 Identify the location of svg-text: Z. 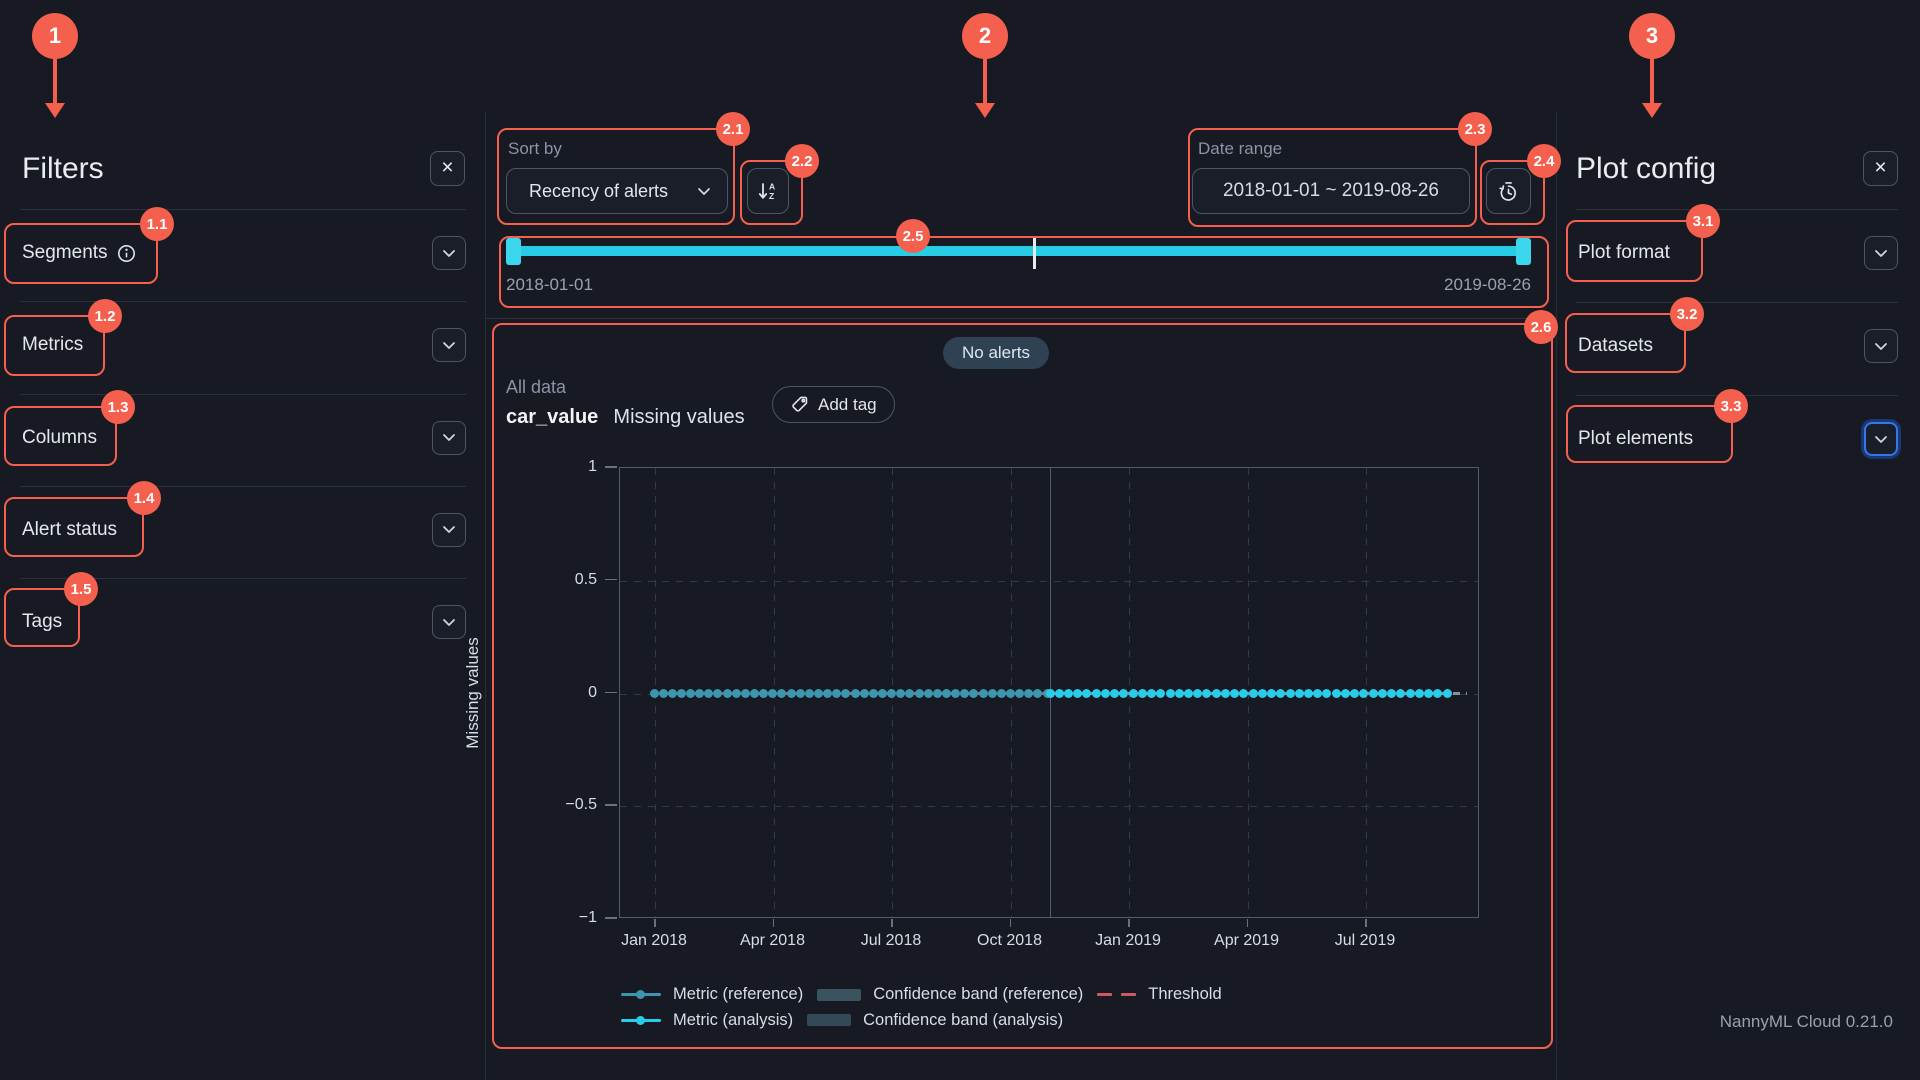
(771, 196).